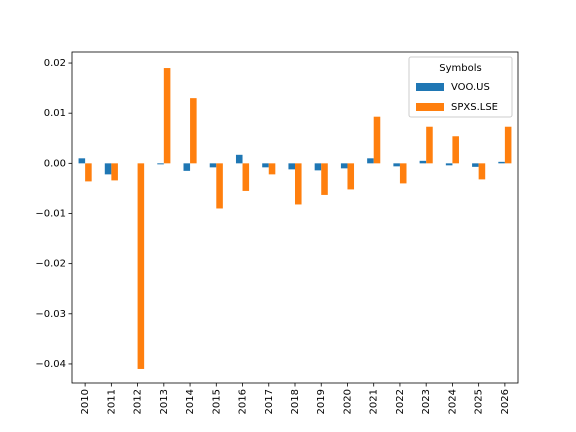 Image resolution: width=576 pixels, height=432 pixels. I want to click on x-tick-label: 2024, so click(452, 401).